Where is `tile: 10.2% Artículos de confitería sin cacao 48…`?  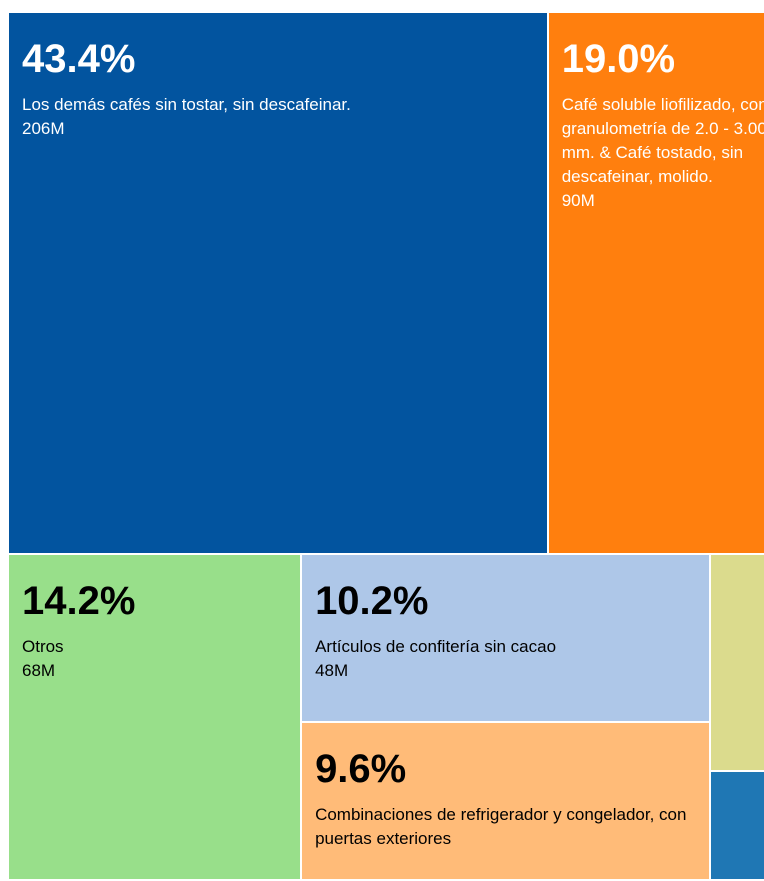 tile: 10.2% Artículos de confitería sin cacao 48… is located at coordinates (505, 637).